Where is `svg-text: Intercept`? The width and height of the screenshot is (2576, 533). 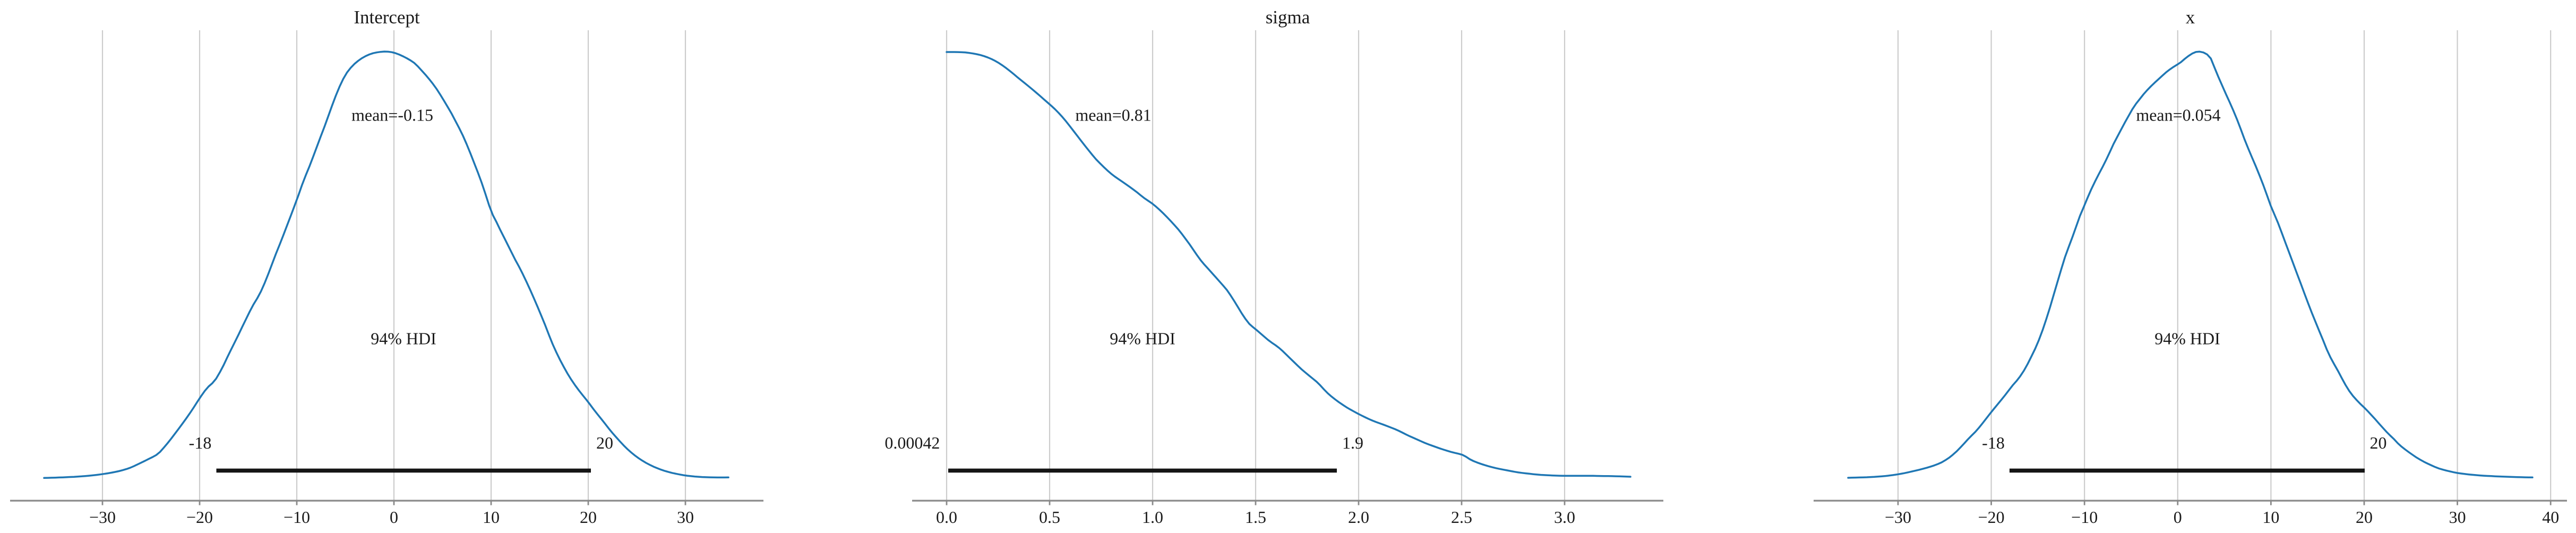 svg-text: Intercept is located at coordinates (387, 17).